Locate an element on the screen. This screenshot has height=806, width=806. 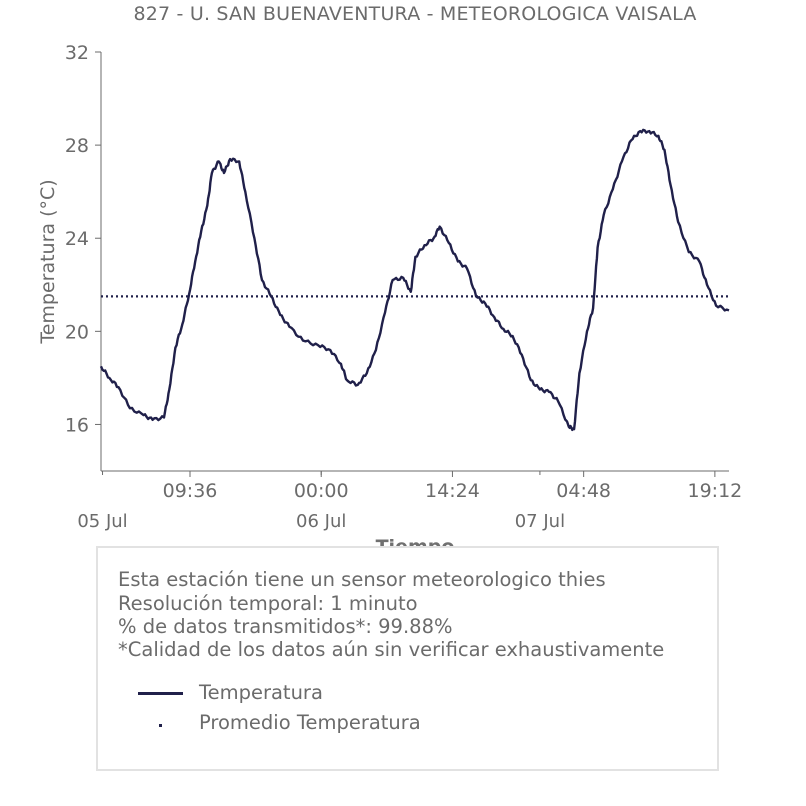
legend-swatch-solid is located at coordinates (160, 693).